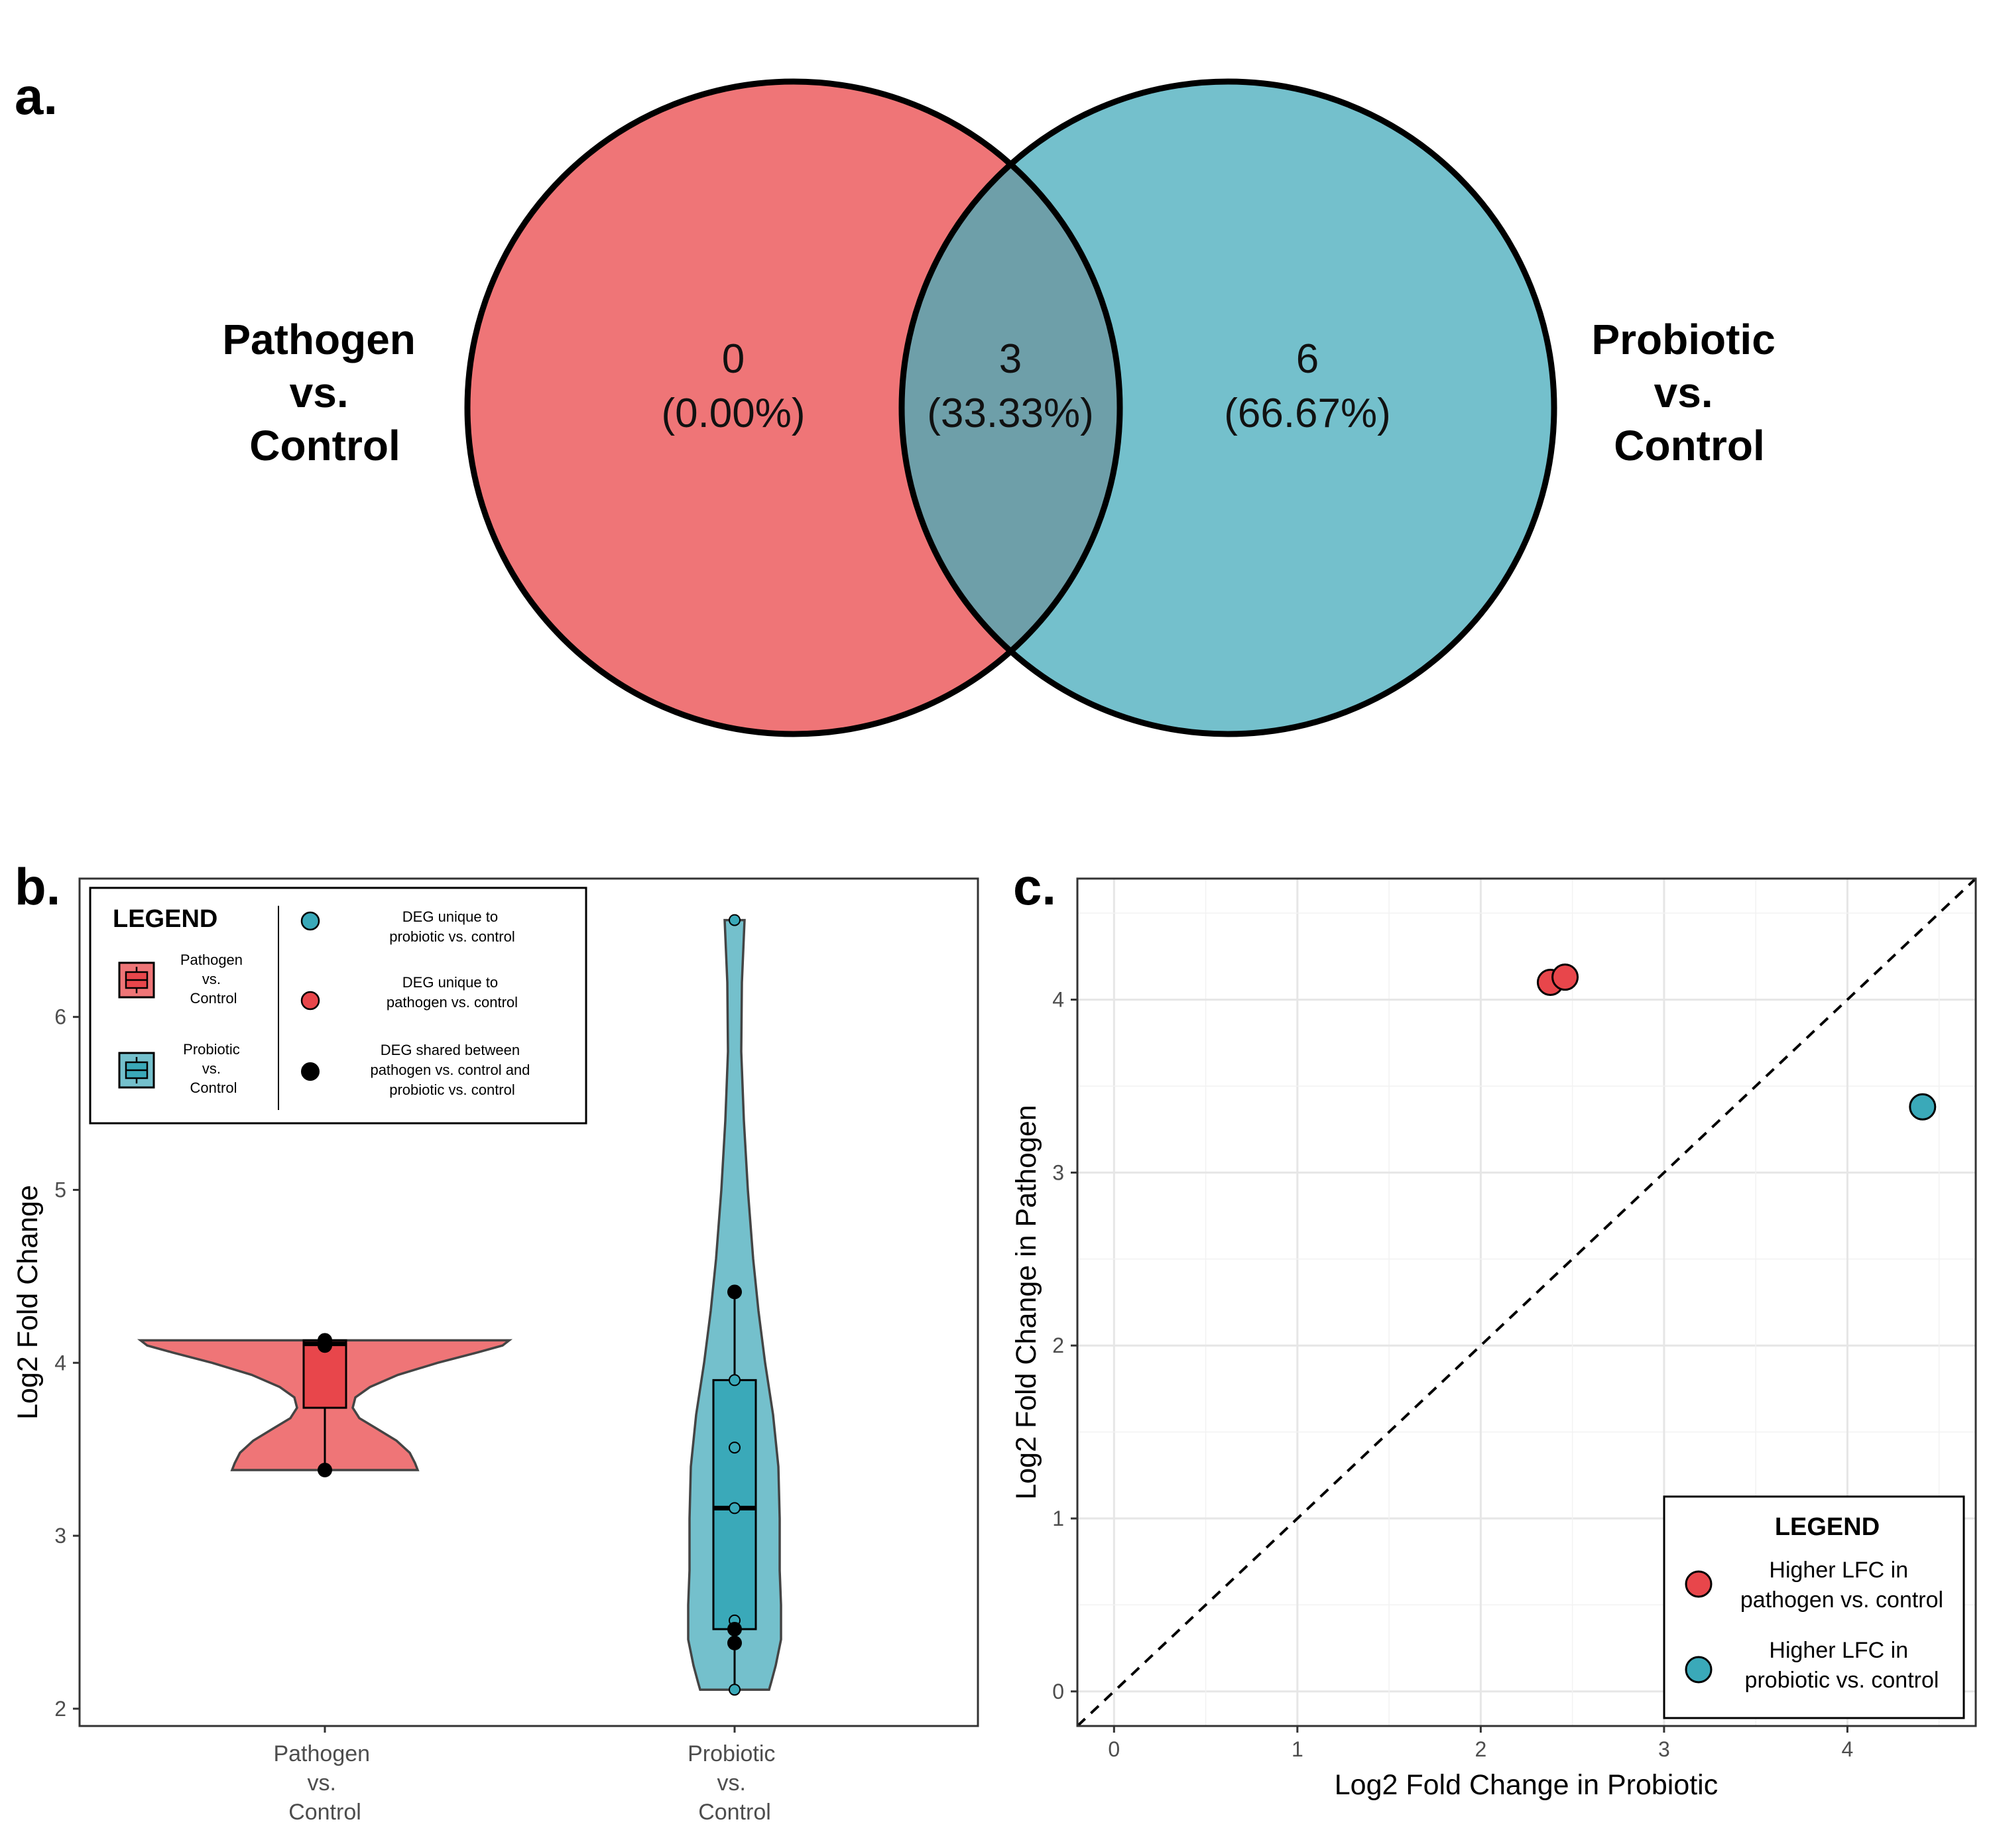  What do you see at coordinates (1307, 359) in the screenshot?
I see `venn-count-probiotic-only: 6` at bounding box center [1307, 359].